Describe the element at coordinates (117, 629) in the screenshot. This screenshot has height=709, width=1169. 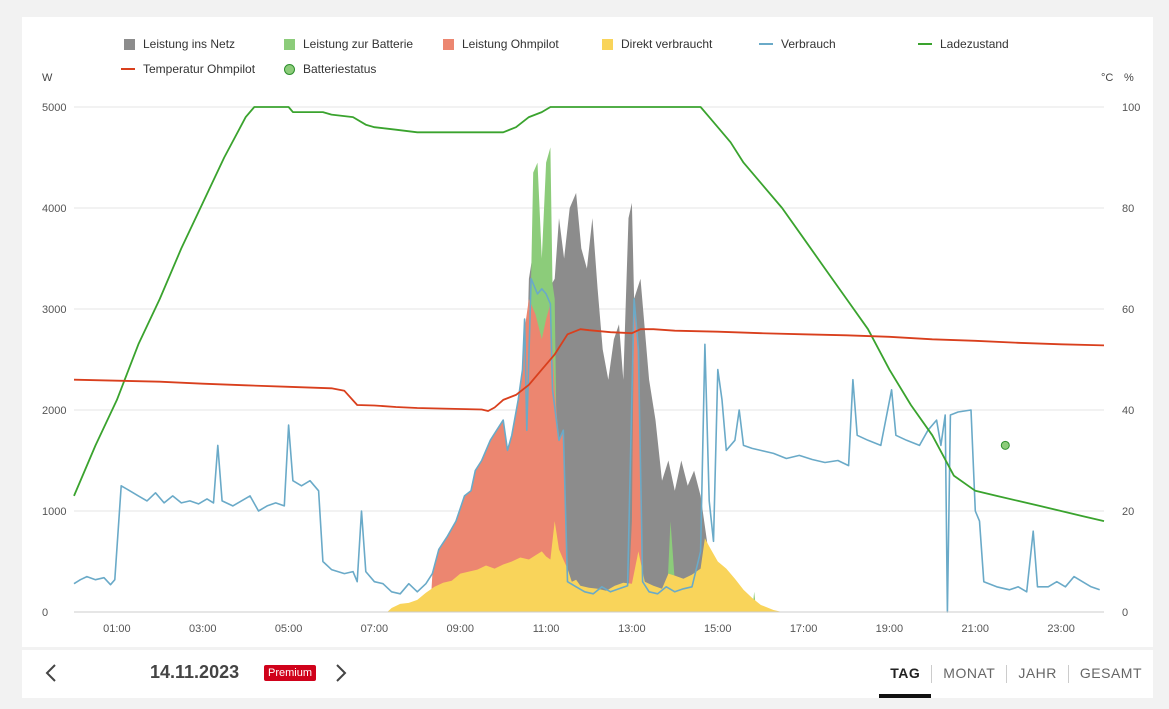
I see `x-tick-label: 01:00` at that location.